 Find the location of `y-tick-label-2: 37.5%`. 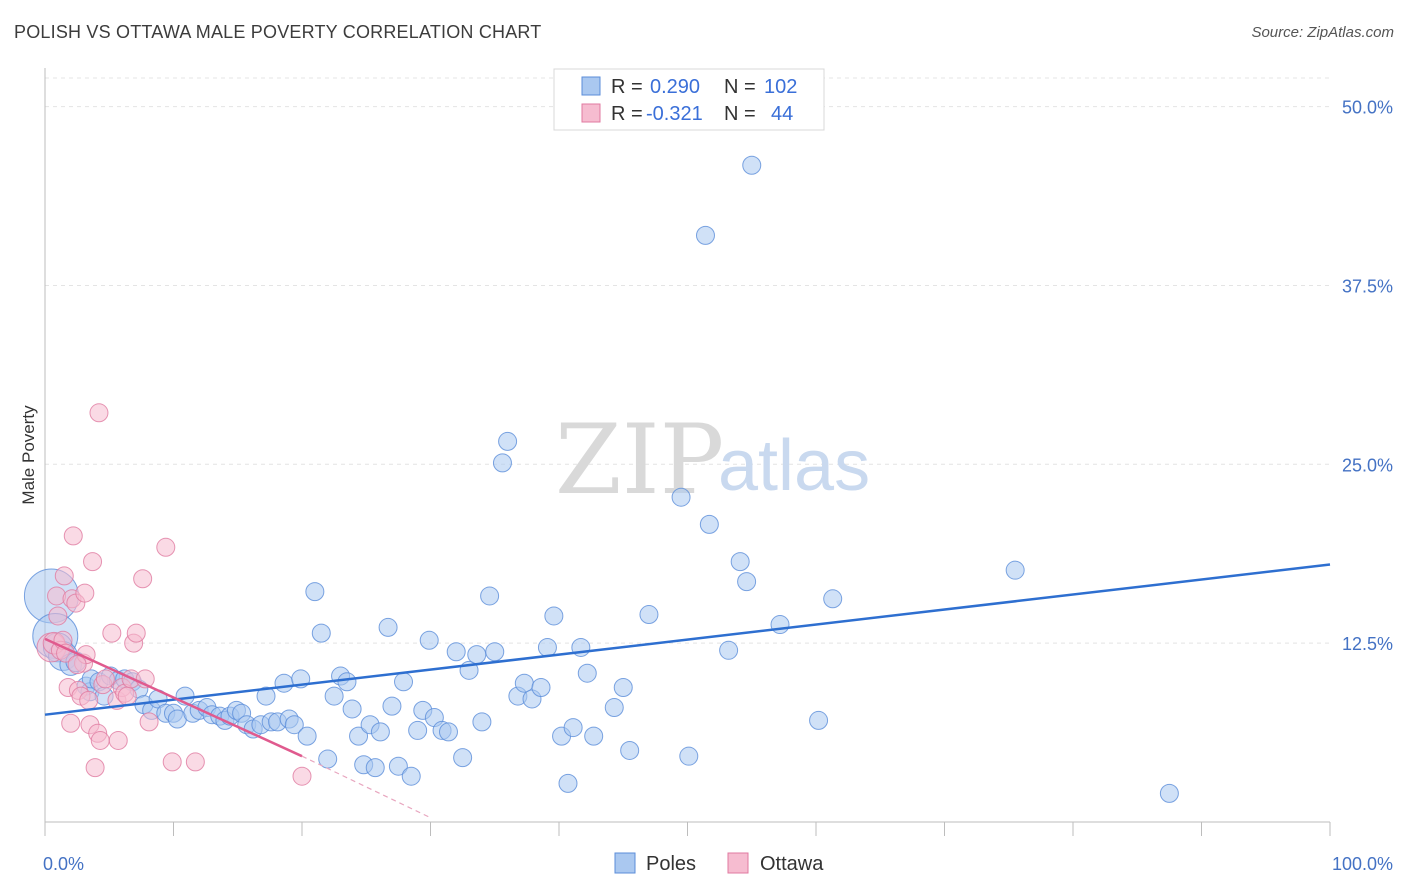

y-tick-label-2: 37.5% is located at coordinates (1367, 286).